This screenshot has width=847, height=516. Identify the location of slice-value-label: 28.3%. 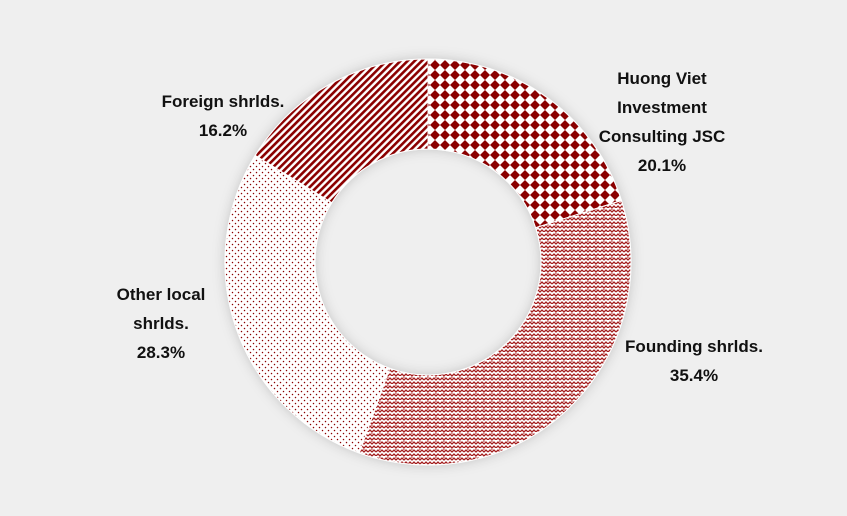
(161, 352).